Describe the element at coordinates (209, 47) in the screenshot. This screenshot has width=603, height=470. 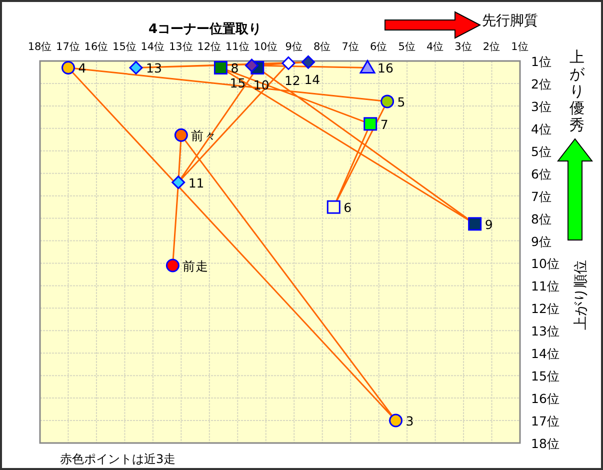
I see `x-tick-label: 12位` at that location.